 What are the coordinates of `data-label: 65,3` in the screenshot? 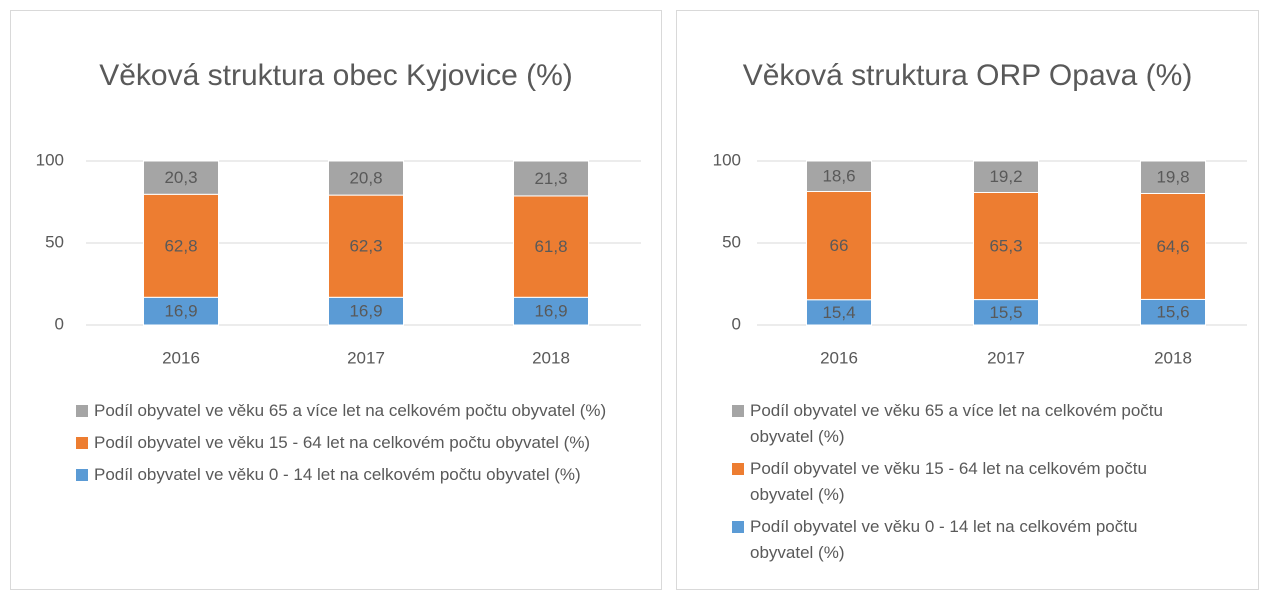 It's located at (1005, 246).